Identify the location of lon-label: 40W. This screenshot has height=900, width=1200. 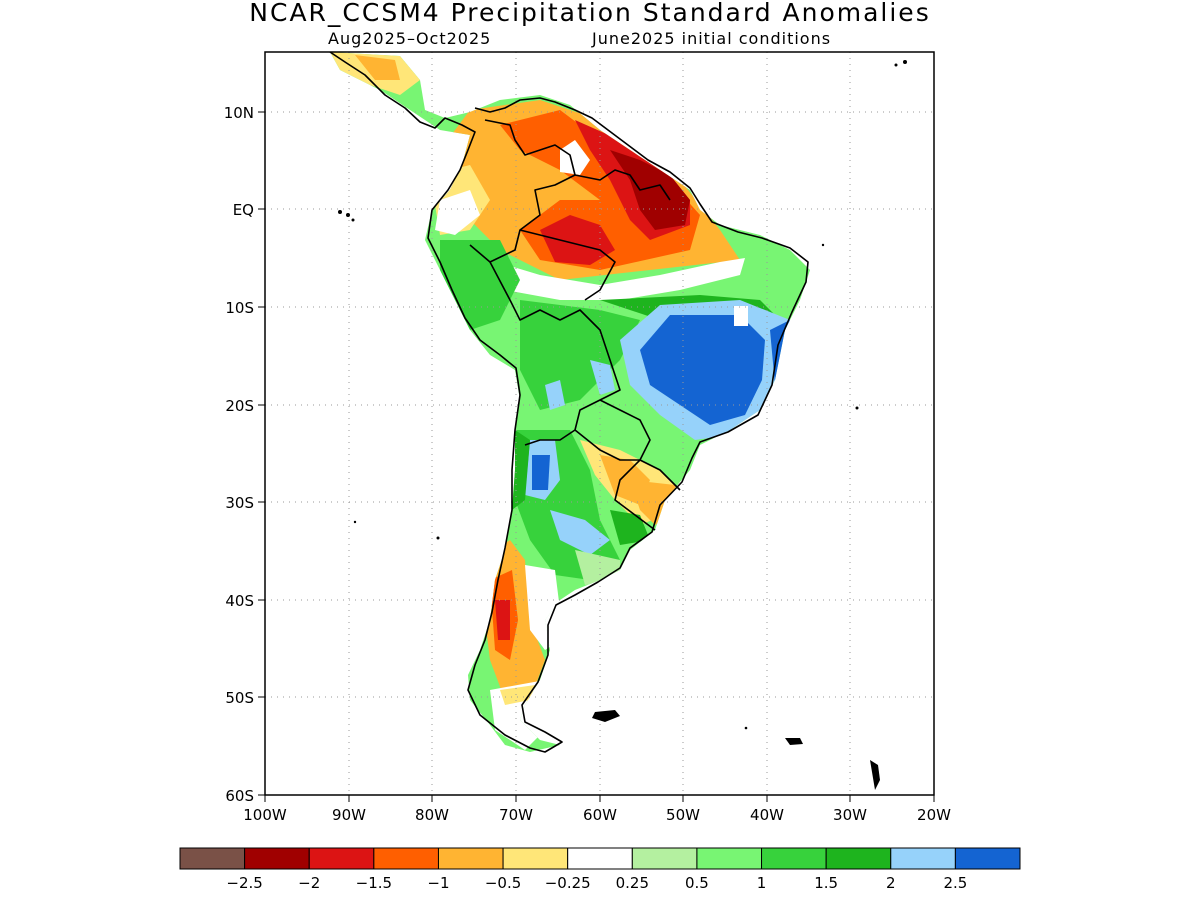
(767, 815).